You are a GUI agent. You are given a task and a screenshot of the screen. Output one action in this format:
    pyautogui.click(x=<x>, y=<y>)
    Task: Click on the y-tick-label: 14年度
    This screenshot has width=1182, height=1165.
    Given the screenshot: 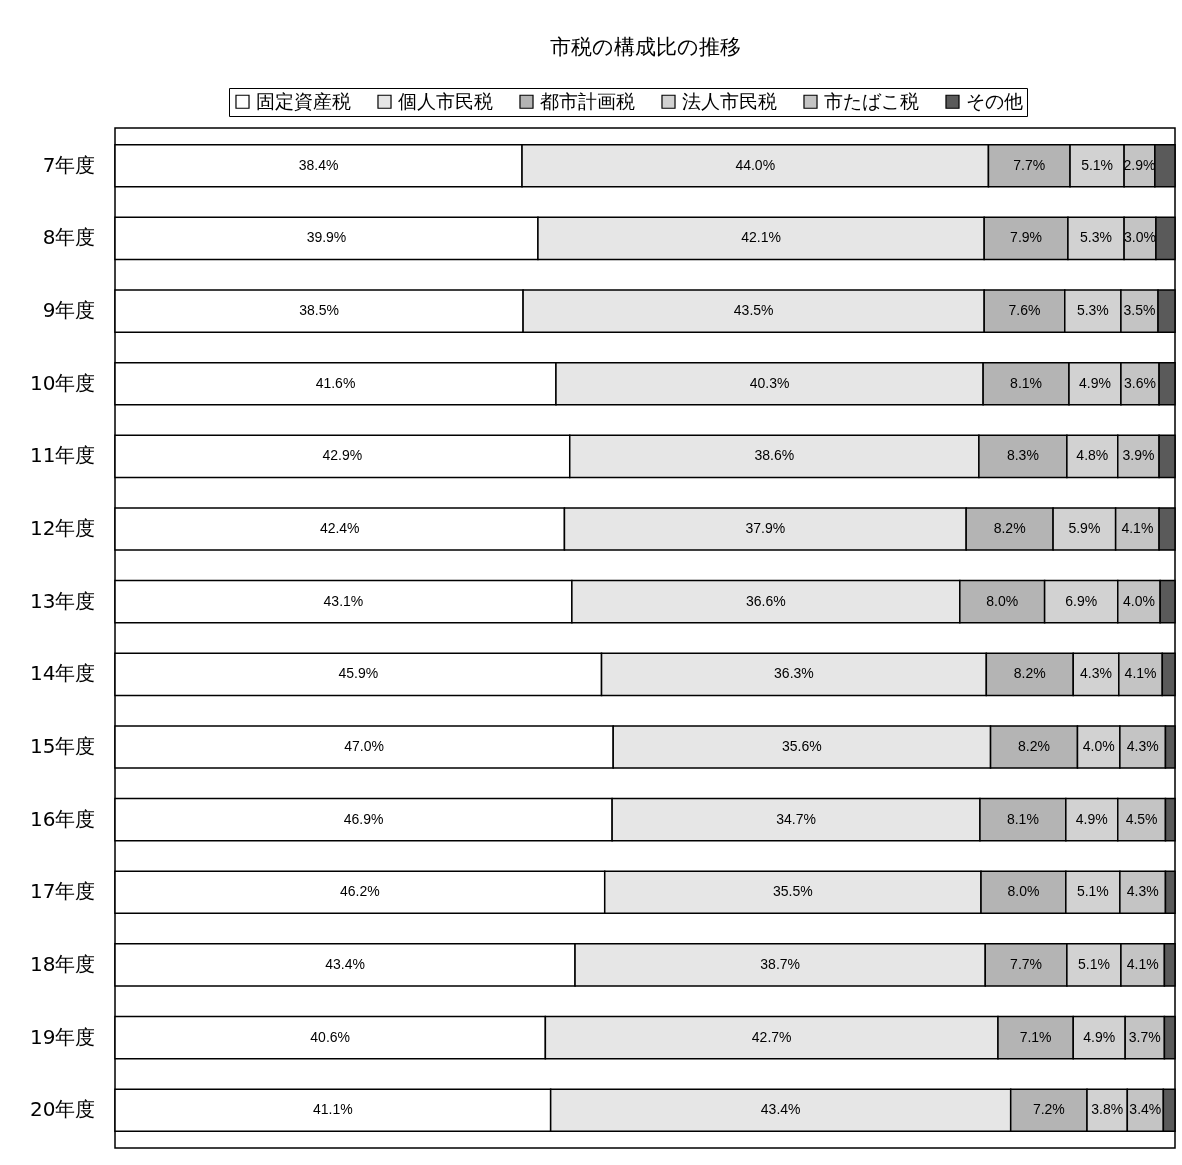 What is the action you would take?
    pyautogui.click(x=63, y=673)
    